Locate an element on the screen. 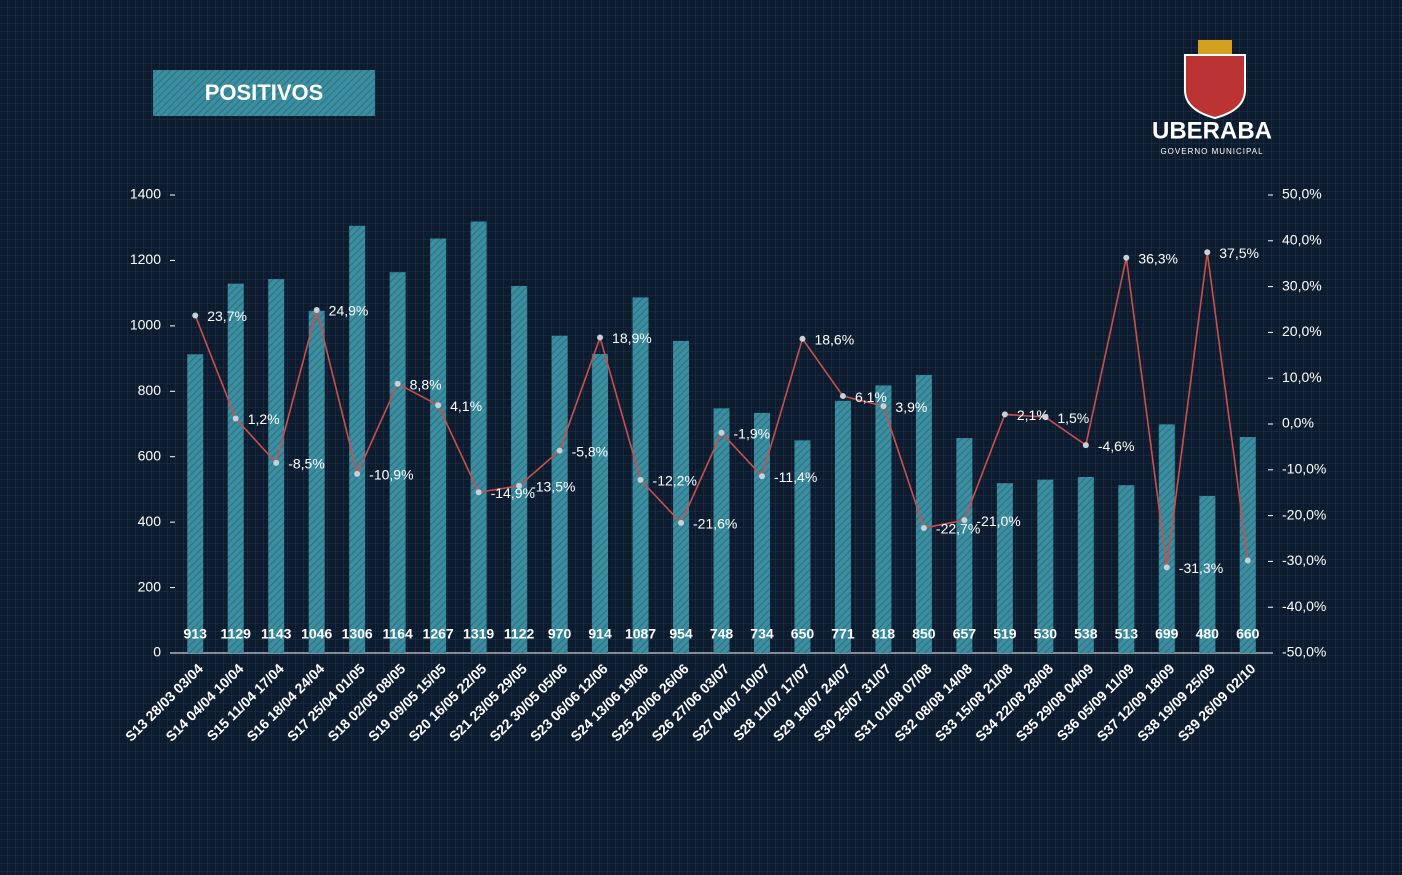  line-value-label: -11,4% is located at coordinates (795, 477).